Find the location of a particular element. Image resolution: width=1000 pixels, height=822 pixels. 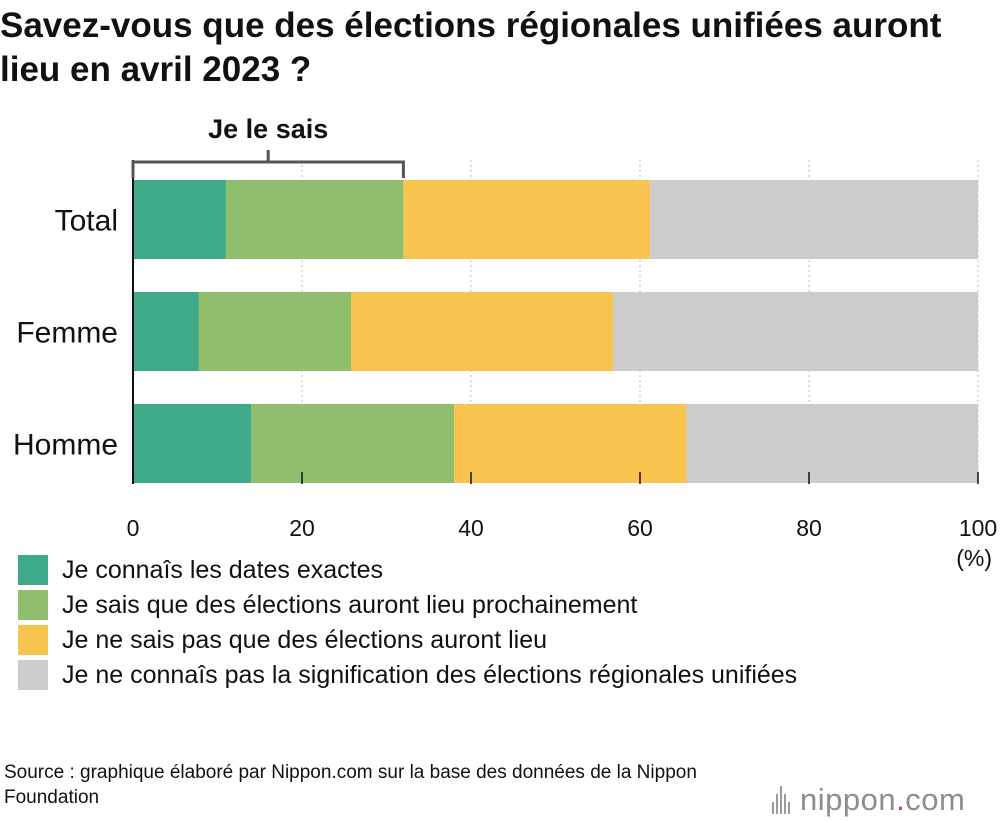

x-tick-label: 40 is located at coordinates (471, 528).